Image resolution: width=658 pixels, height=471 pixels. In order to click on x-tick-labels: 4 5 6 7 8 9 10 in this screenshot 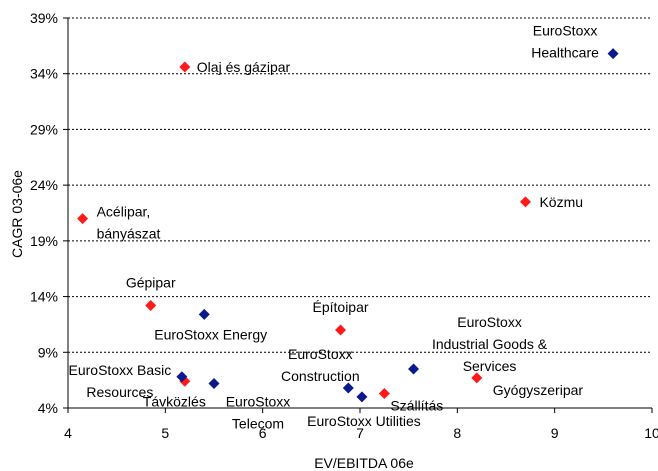, I will do `click(361, 433)`.